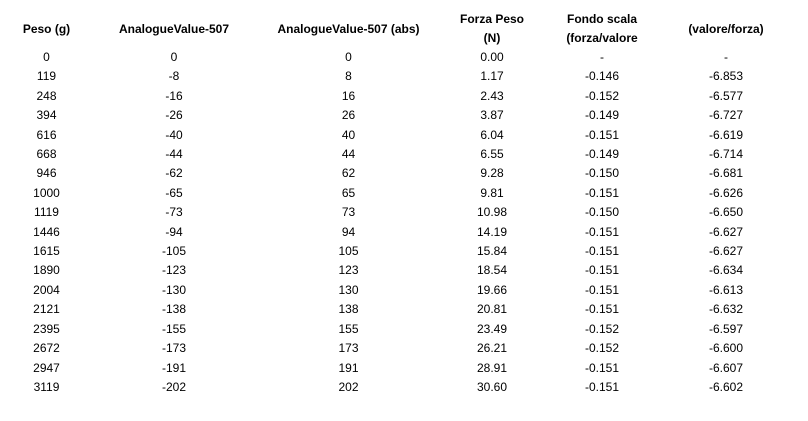 The height and width of the screenshot is (421, 808). What do you see at coordinates (492, 367) in the screenshot?
I see `forza-peso-cell: 28.91` at bounding box center [492, 367].